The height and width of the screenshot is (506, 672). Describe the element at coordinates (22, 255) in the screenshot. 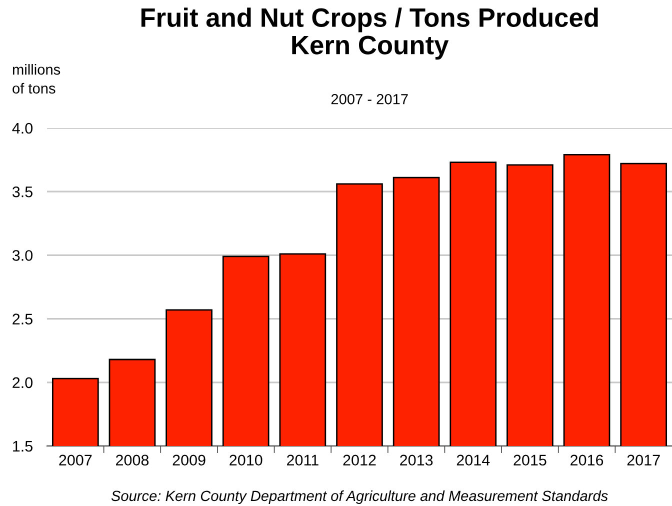

I see `y-tick-label: 3.0` at that location.